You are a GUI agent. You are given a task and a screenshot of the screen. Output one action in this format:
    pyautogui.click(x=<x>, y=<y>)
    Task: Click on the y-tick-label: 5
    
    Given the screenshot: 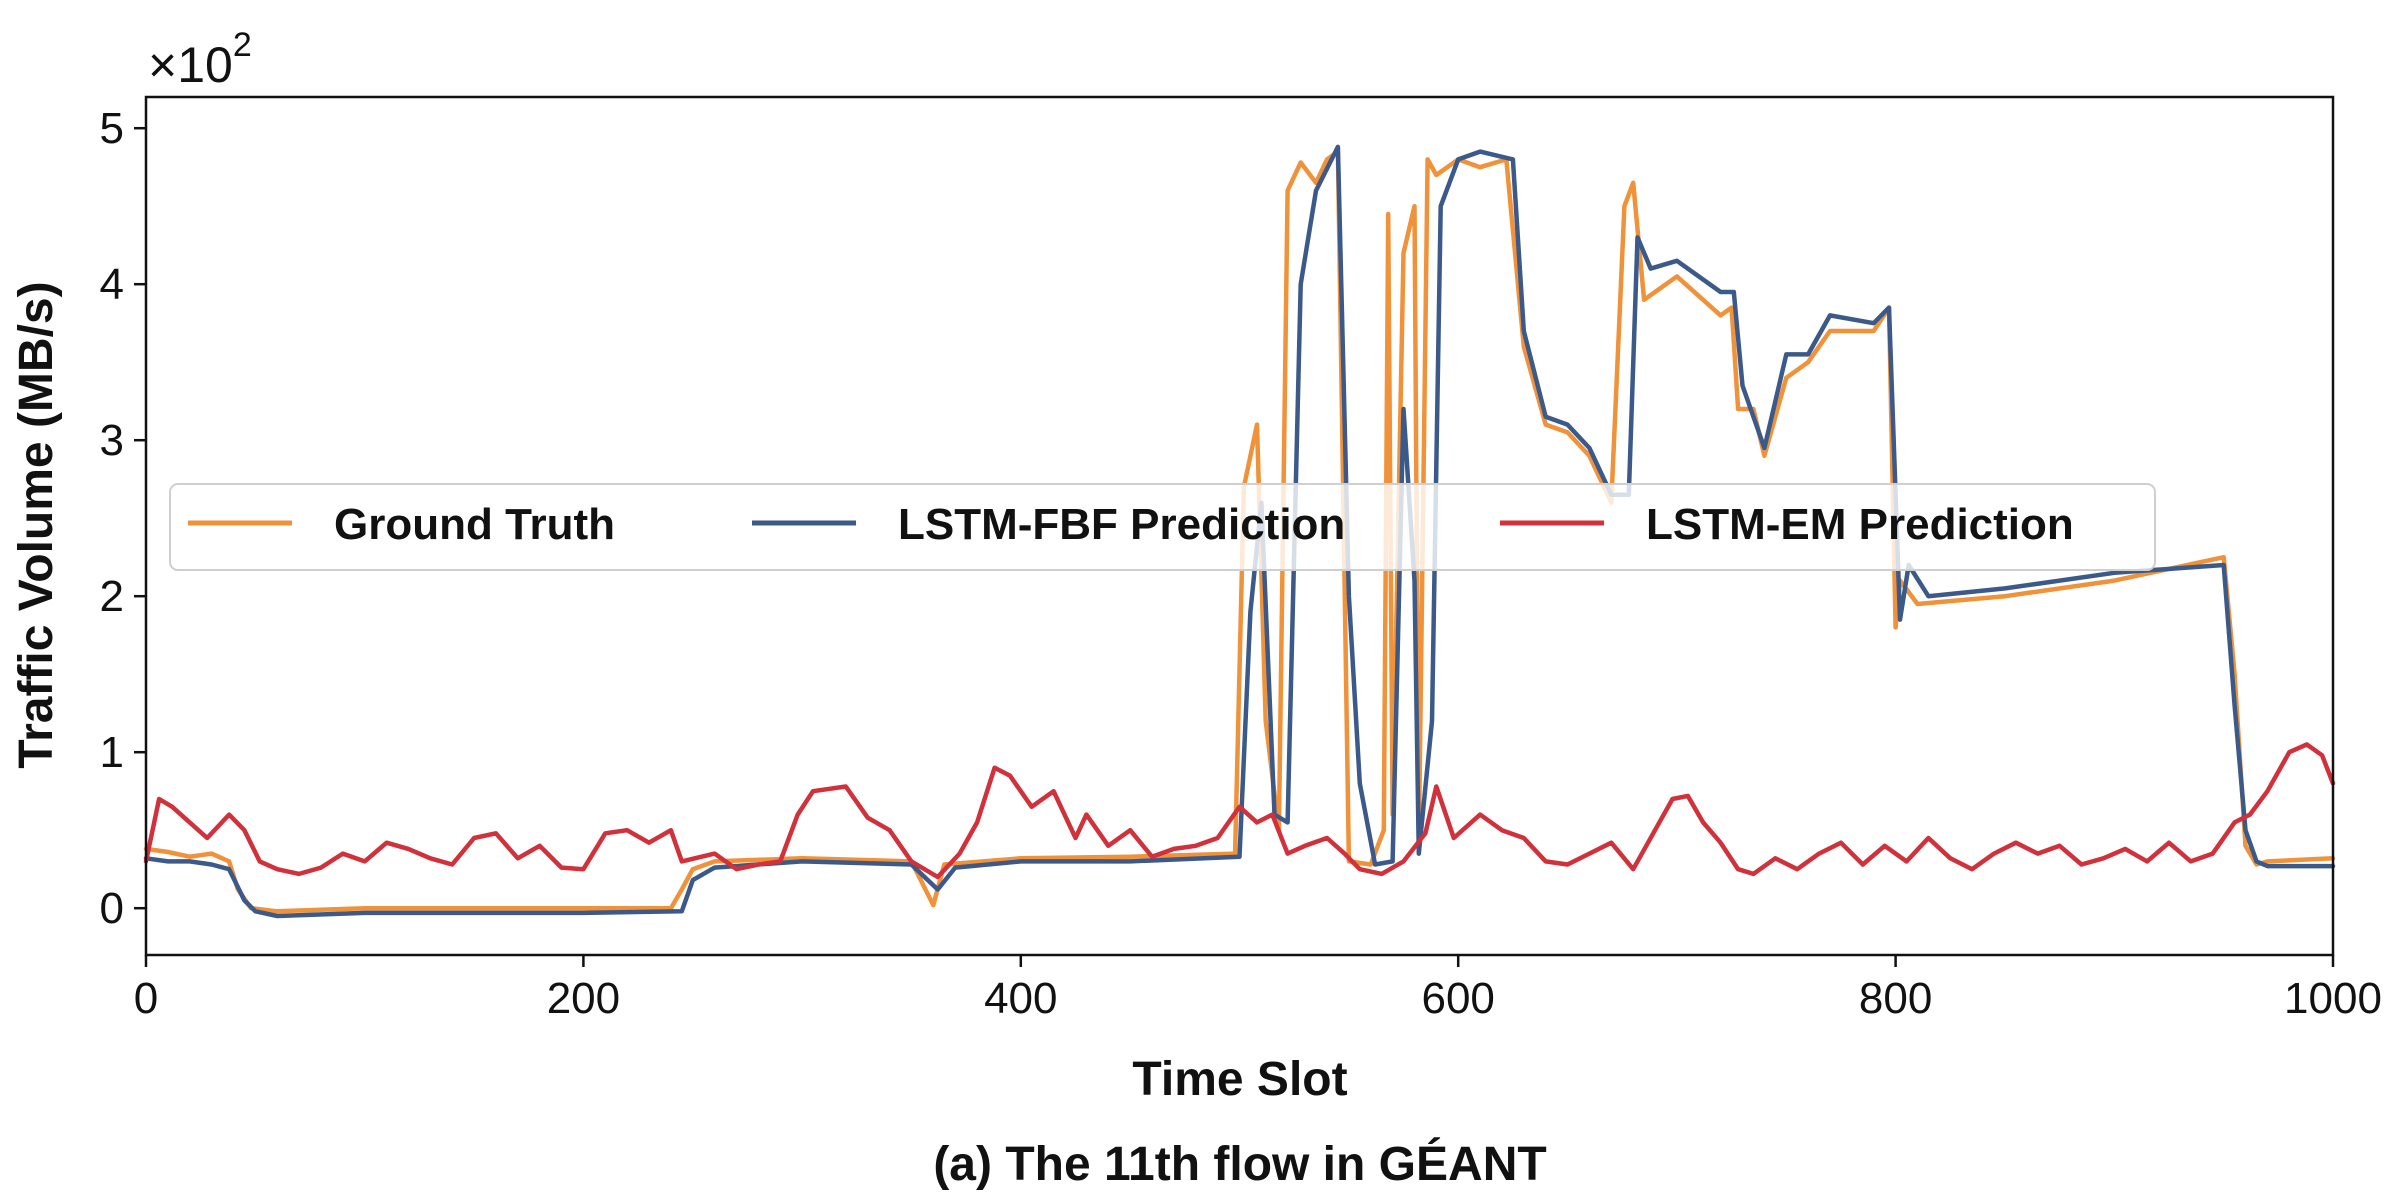 What is the action you would take?
    pyautogui.click(x=112, y=128)
    